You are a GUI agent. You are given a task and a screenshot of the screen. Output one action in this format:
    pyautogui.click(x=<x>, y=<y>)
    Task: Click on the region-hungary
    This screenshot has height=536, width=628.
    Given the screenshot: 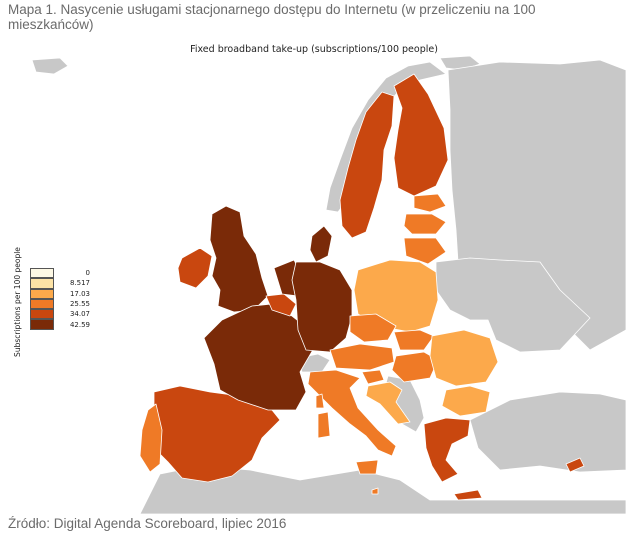 What is the action you would take?
    pyautogui.click(x=415, y=367)
    